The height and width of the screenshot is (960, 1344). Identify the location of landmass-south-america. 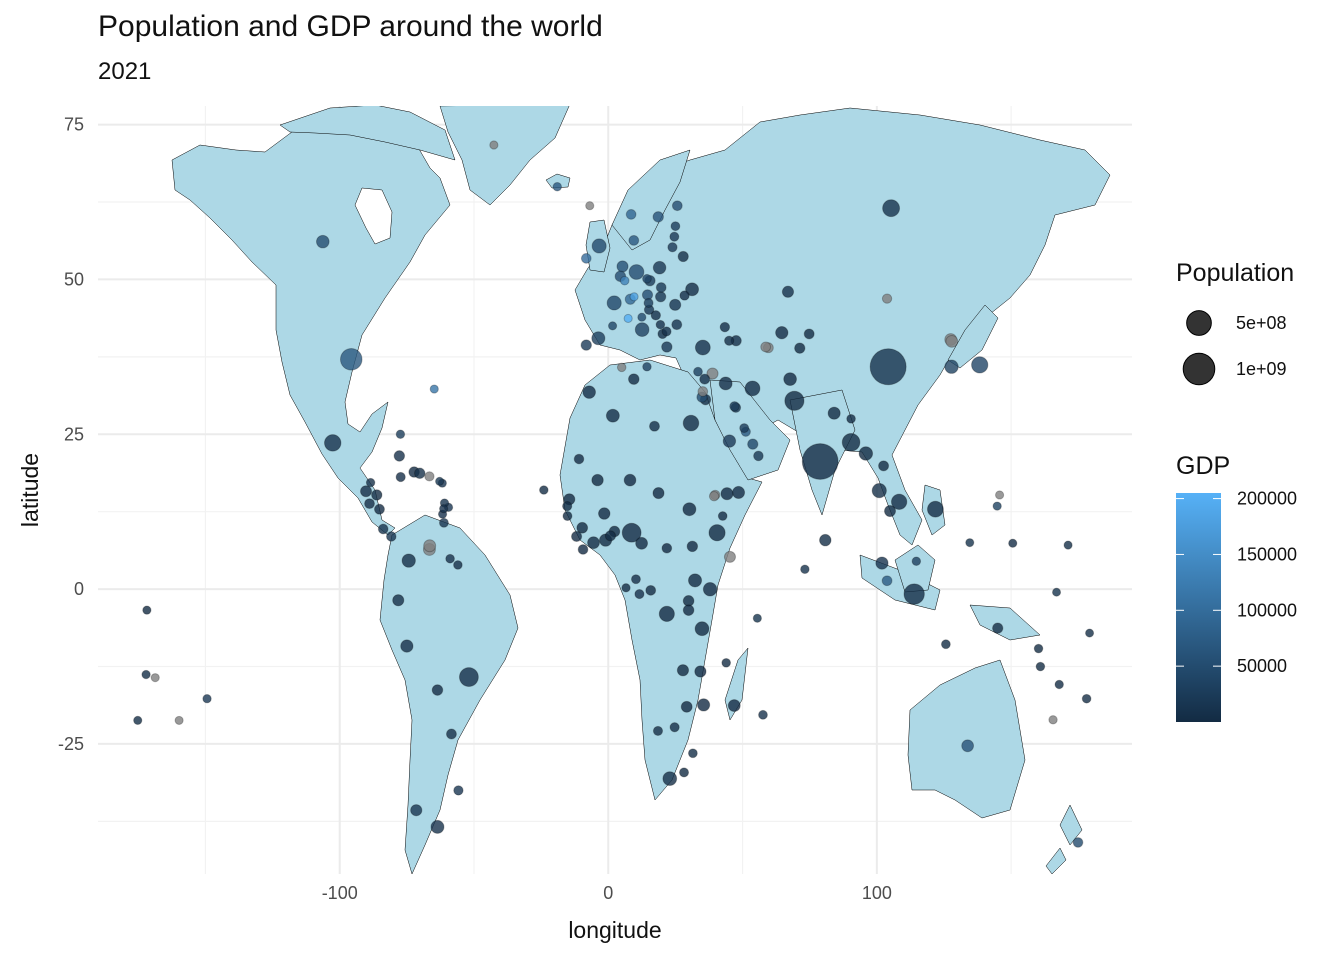
(449, 694).